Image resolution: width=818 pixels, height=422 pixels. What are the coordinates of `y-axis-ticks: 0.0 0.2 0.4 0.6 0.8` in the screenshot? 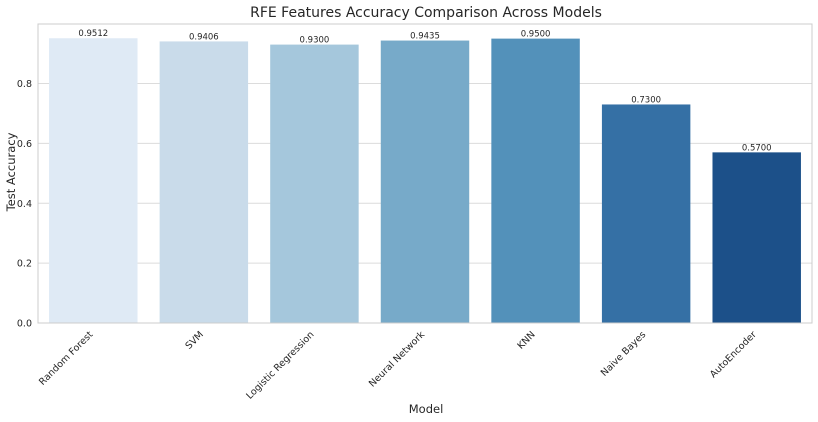 It's located at (24, 204).